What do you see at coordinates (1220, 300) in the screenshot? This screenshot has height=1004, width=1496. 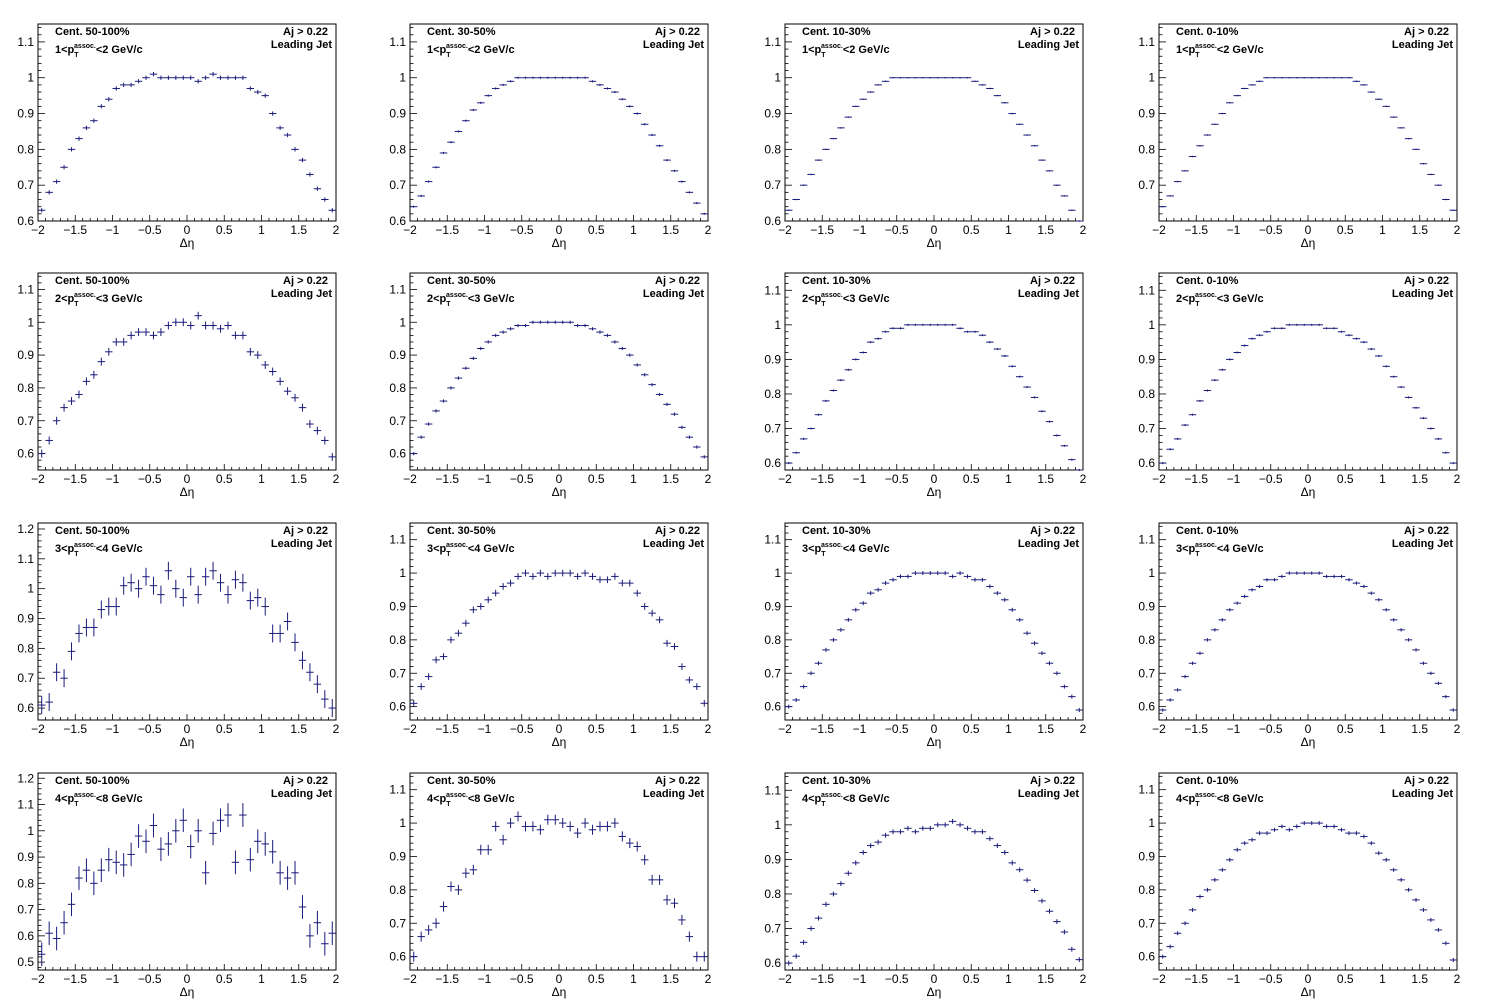 I see `pt-bin-label: 2<pTassoc.<3 GeV/c` at bounding box center [1220, 300].